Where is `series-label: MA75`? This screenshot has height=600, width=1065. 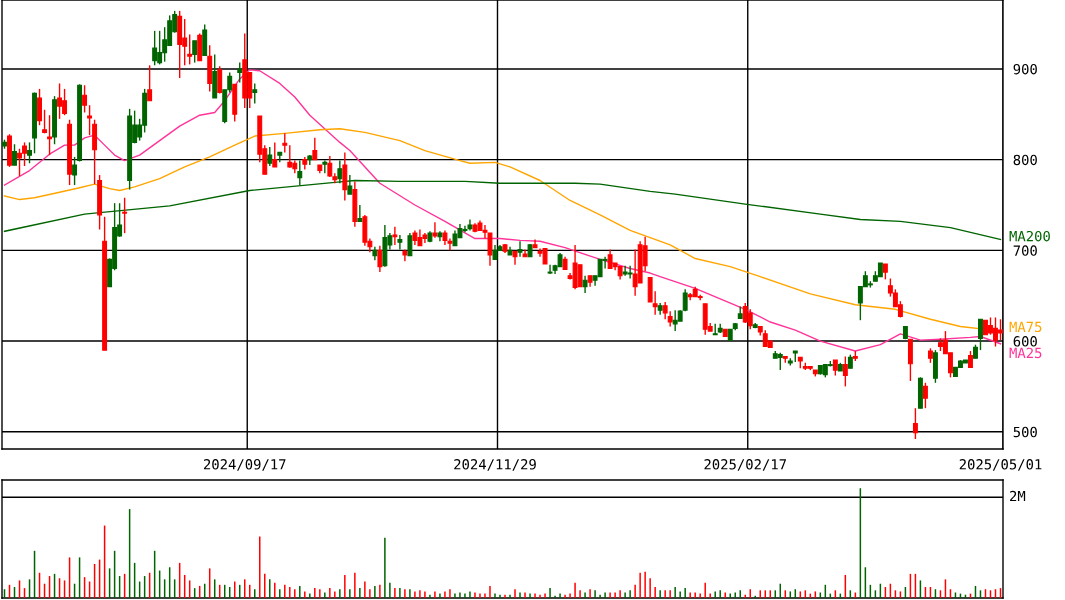
series-label: MA75 is located at coordinates (1025, 327).